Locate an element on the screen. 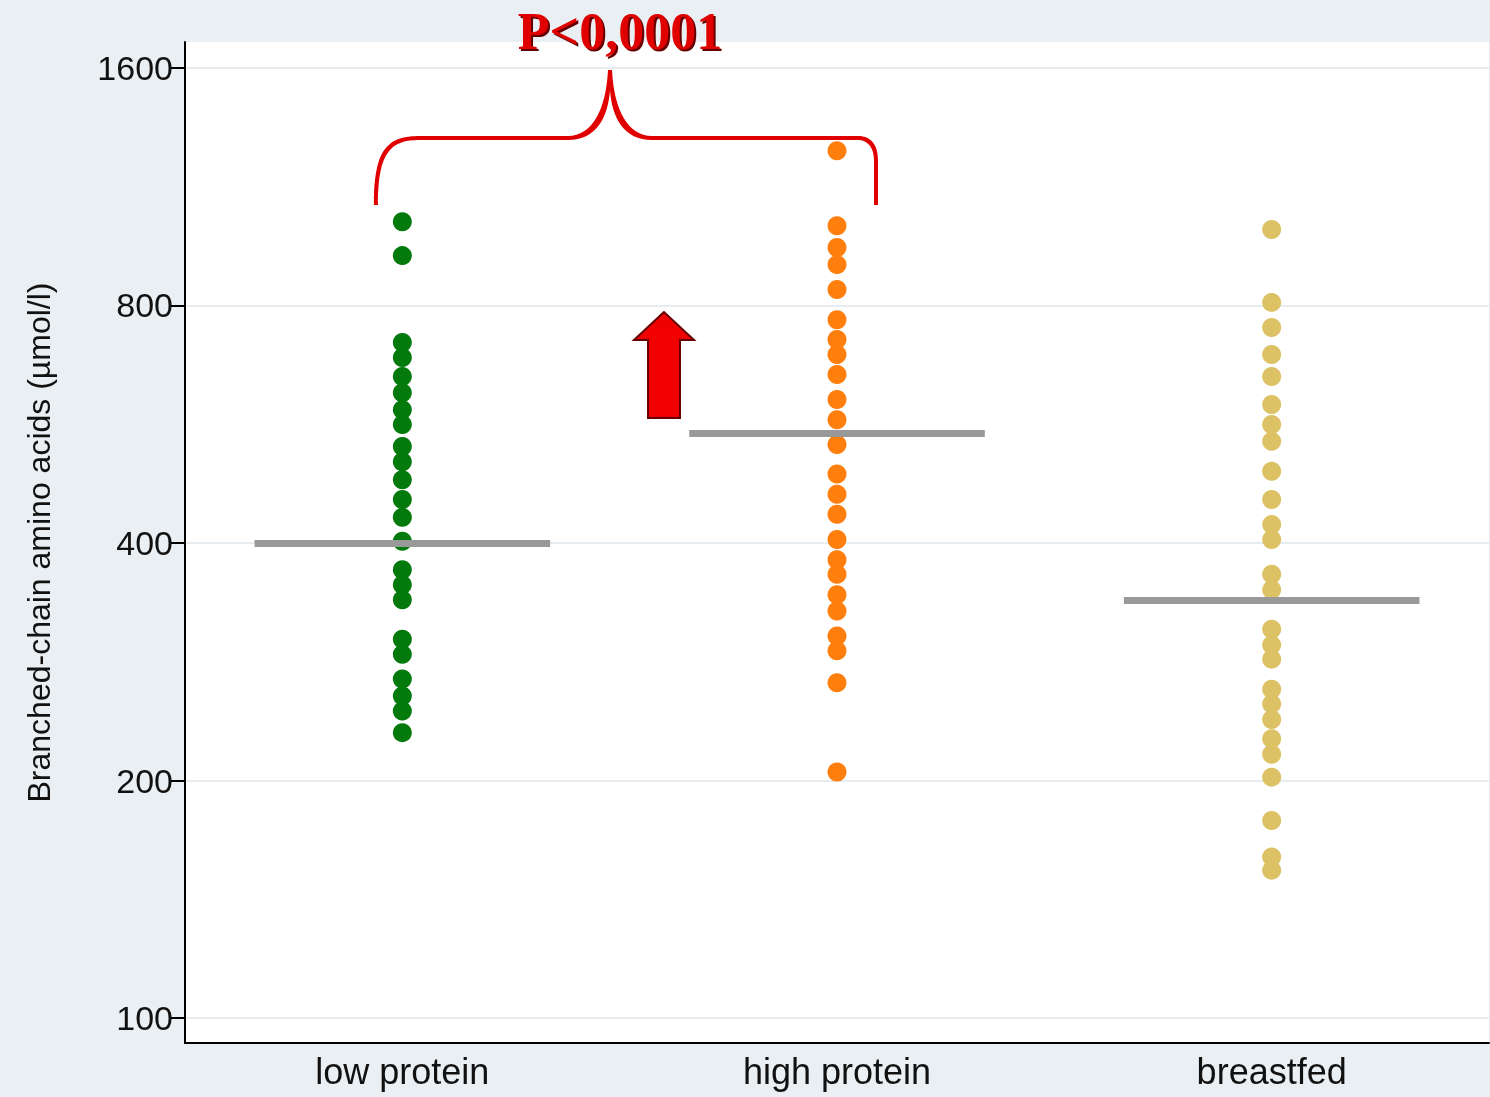  y-tick-label: 1600 is located at coordinates (135, 67).